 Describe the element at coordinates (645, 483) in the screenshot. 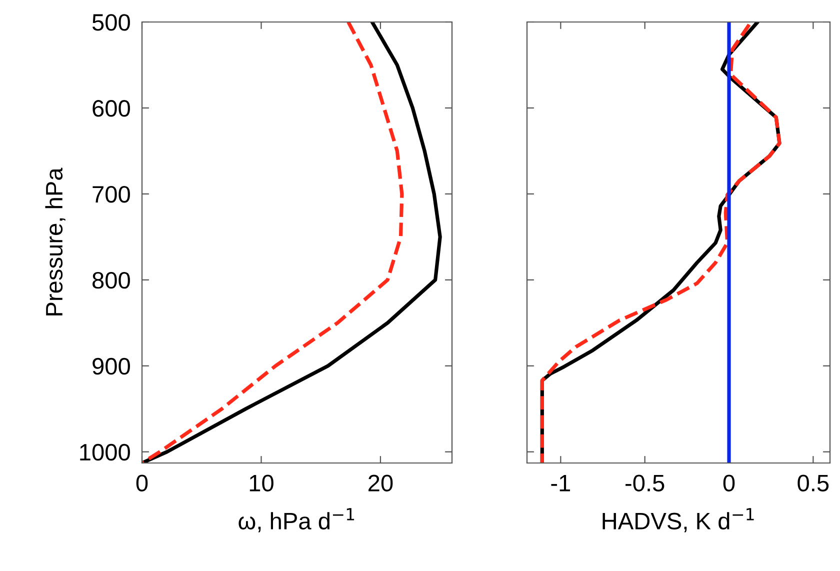

I see `x-tick-label: -0.5` at that location.